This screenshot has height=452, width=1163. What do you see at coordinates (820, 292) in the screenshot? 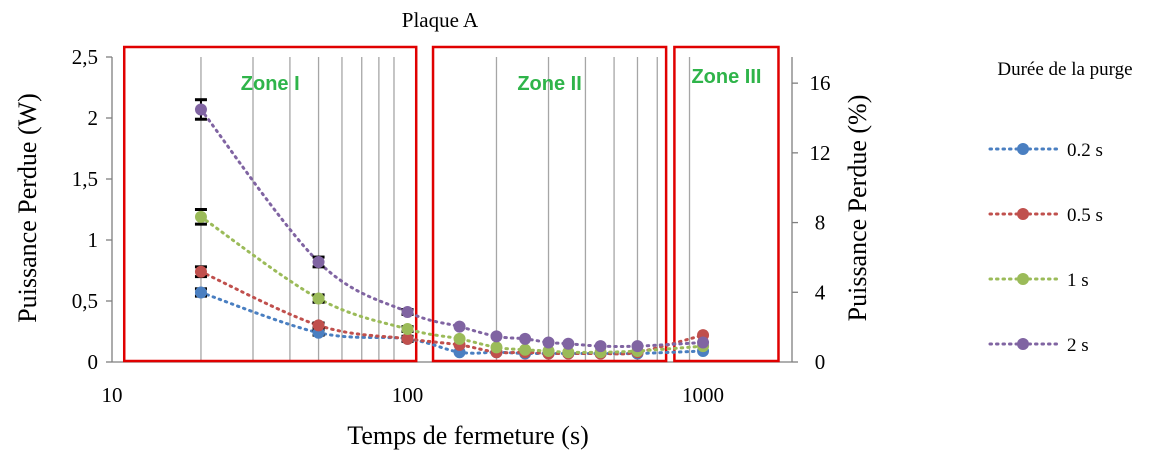
I see `y2-tick-label: 4` at bounding box center [820, 292].